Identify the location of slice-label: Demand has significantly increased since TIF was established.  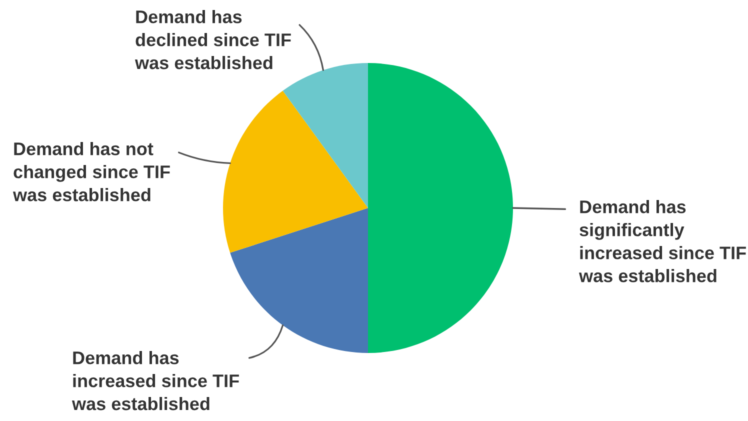
(662, 241).